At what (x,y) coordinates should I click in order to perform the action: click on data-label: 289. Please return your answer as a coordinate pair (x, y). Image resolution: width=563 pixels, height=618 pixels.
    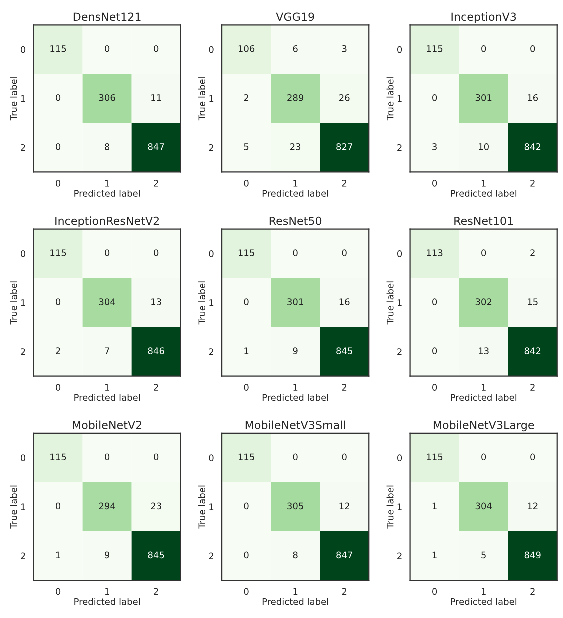
    Looking at the image, I should click on (296, 98).